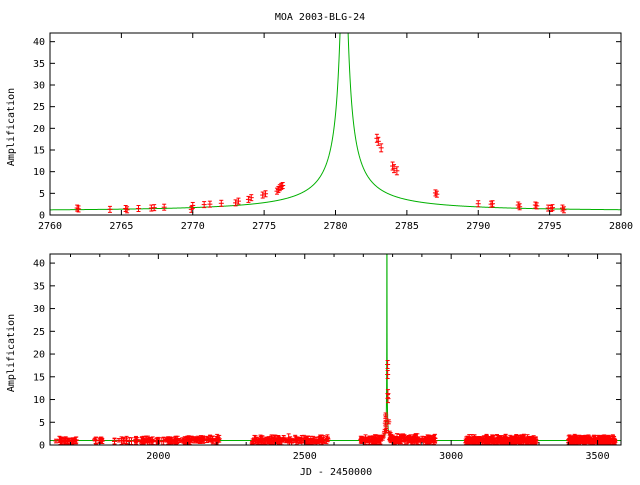 The width and height of the screenshot is (640, 485). What do you see at coordinates (621, 226) in the screenshot?
I see `x-tick-label: 2800` at bounding box center [621, 226].